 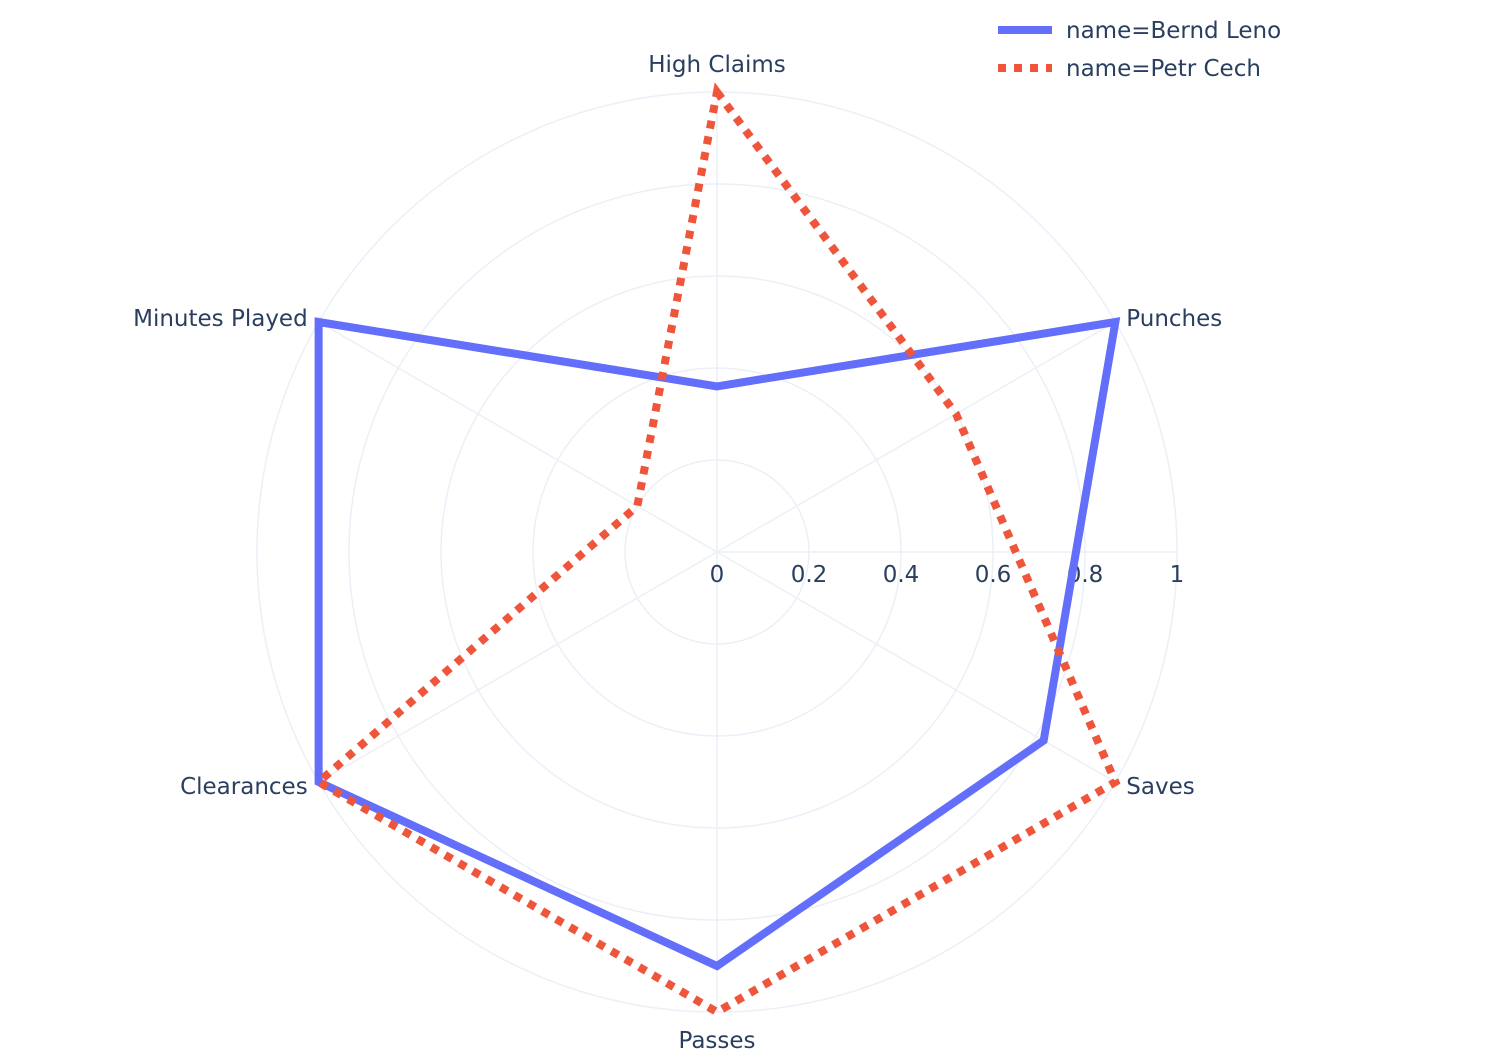 What do you see at coordinates (1139, 50) in the screenshot?
I see `legend: name=Bernd Leno name=Petr Cech` at bounding box center [1139, 50].